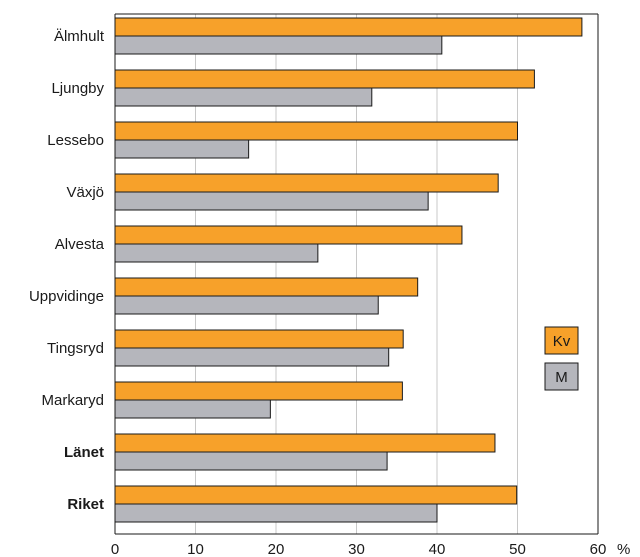  I want to click on x-unit-label: %, so click(623, 549).